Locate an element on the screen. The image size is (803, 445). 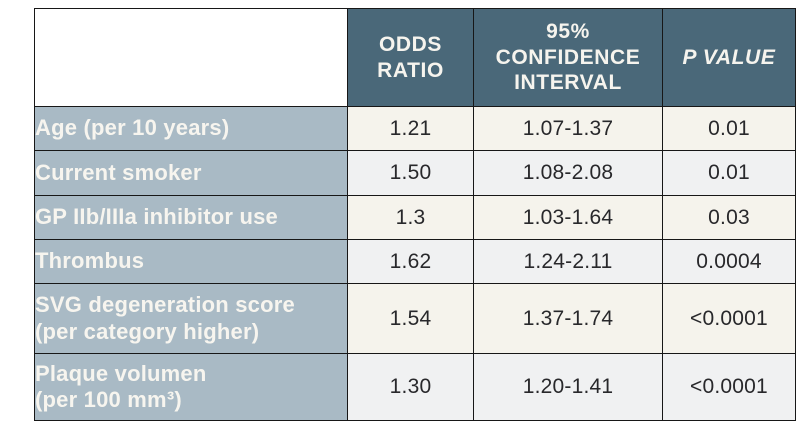
row-label-text: SVG degeneration score is located at coordinates (165, 305).